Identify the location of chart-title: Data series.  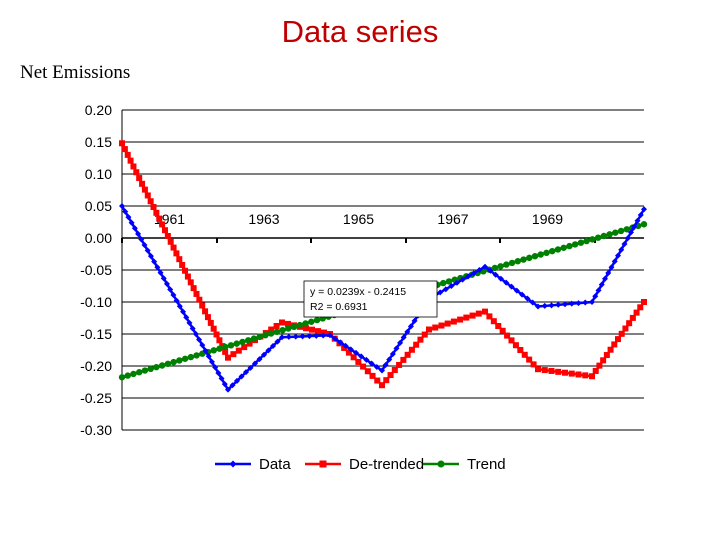
(360, 31).